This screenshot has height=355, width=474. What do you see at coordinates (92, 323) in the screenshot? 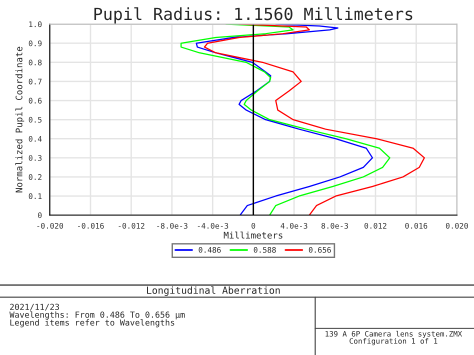
I see `text: Legend items refer to Wavelengths` at bounding box center [92, 323].